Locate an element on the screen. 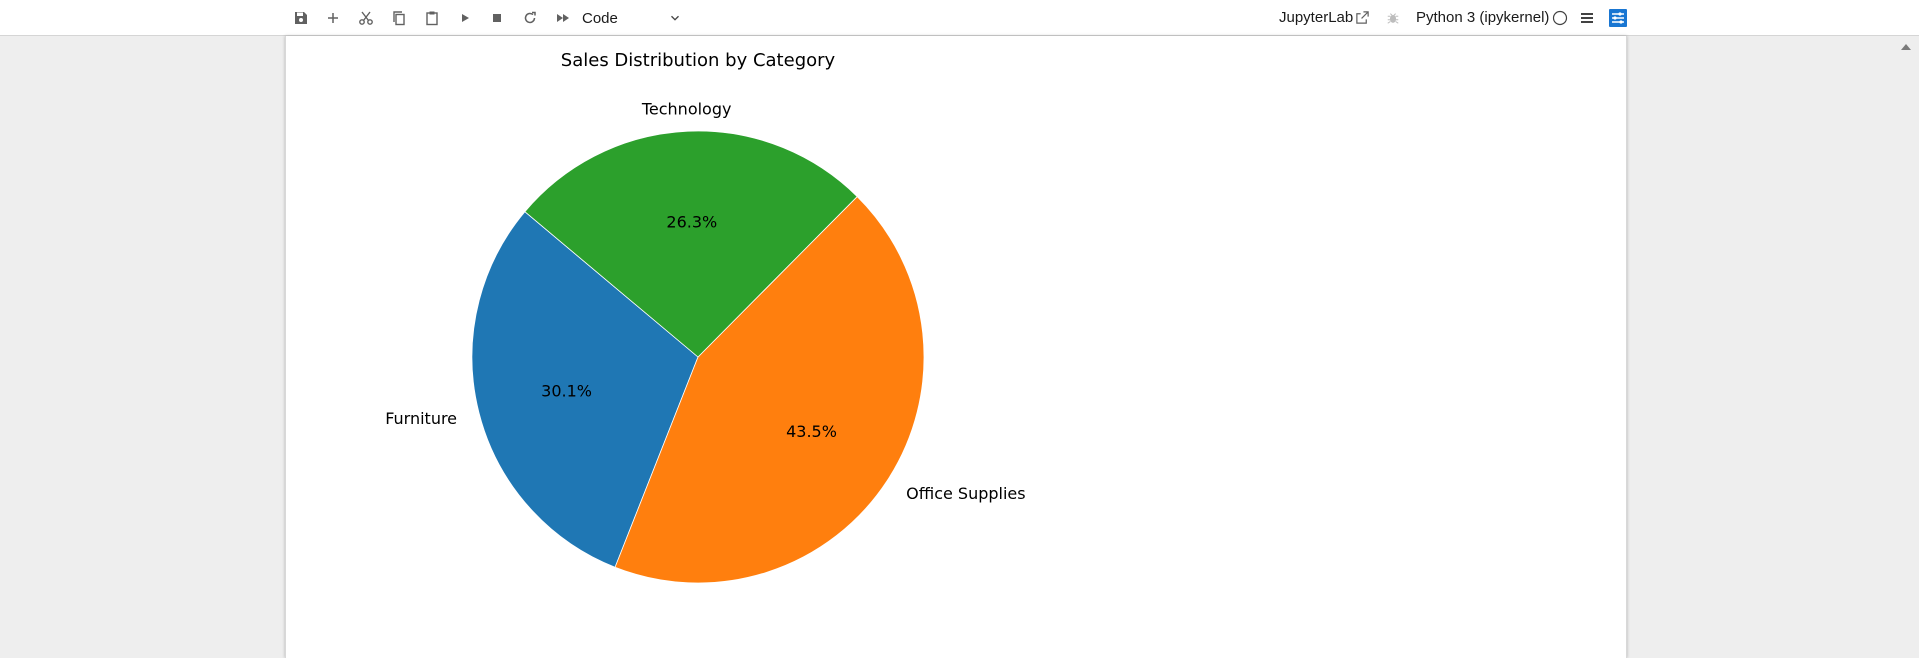  paste-button is located at coordinates (432, 18).